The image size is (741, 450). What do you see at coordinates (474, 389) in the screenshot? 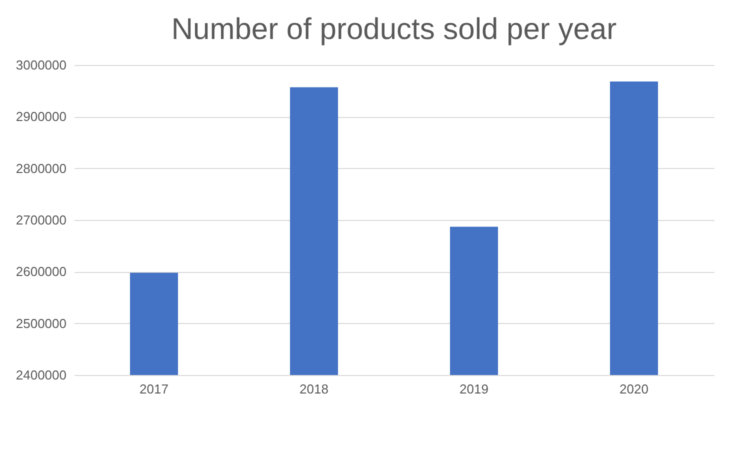
I see `x-tick-label: 2019` at bounding box center [474, 389].